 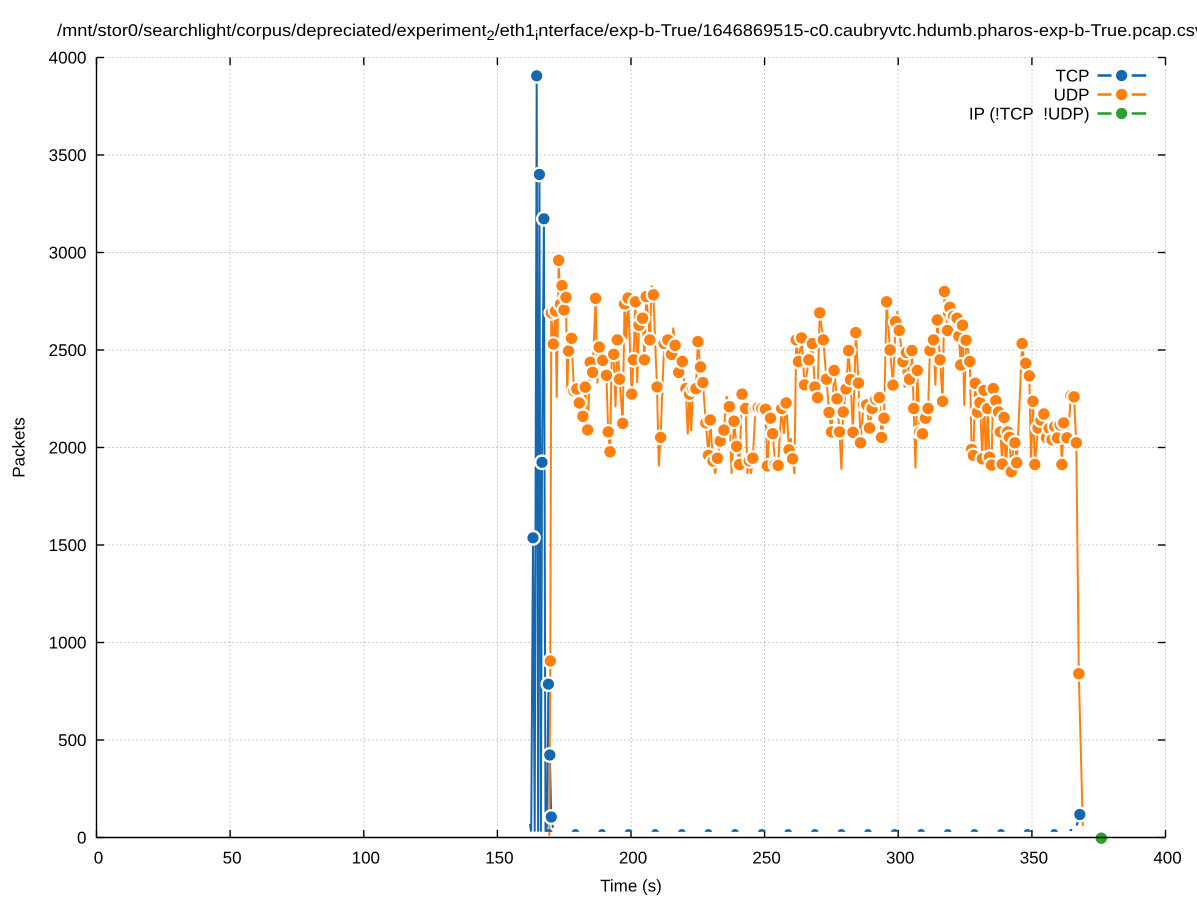 What do you see at coordinates (1029, 114) in the screenshot?
I see `svg-text: IP (!TCP !UDP)` at bounding box center [1029, 114].